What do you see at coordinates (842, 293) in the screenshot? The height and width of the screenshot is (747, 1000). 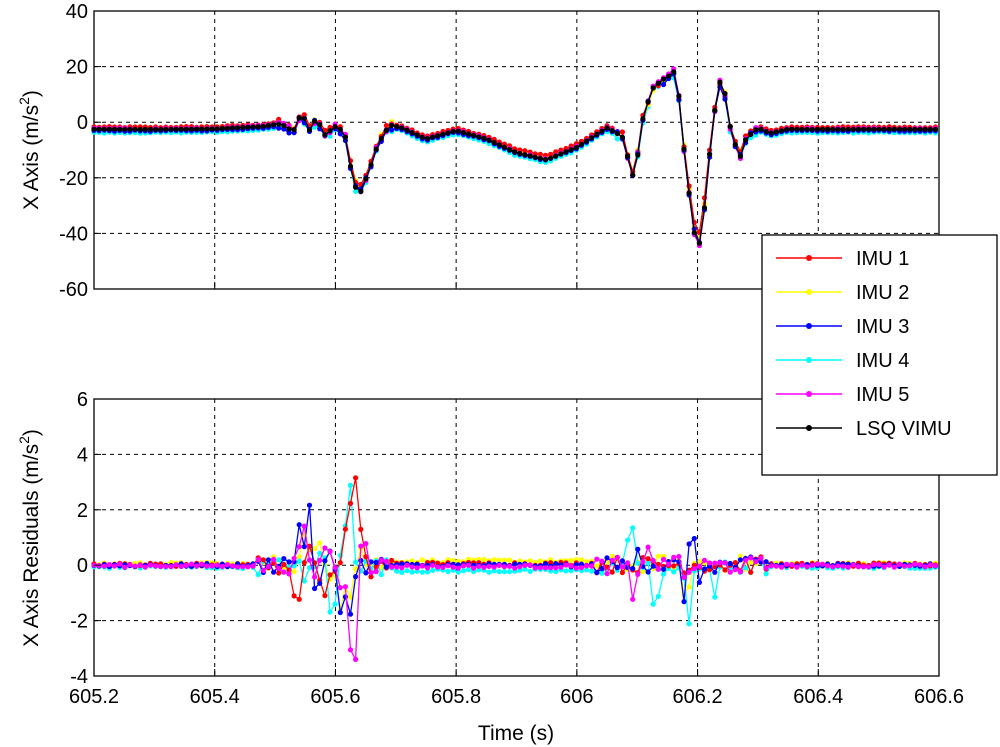 I see `legend-item: IMU 2` at bounding box center [842, 293].